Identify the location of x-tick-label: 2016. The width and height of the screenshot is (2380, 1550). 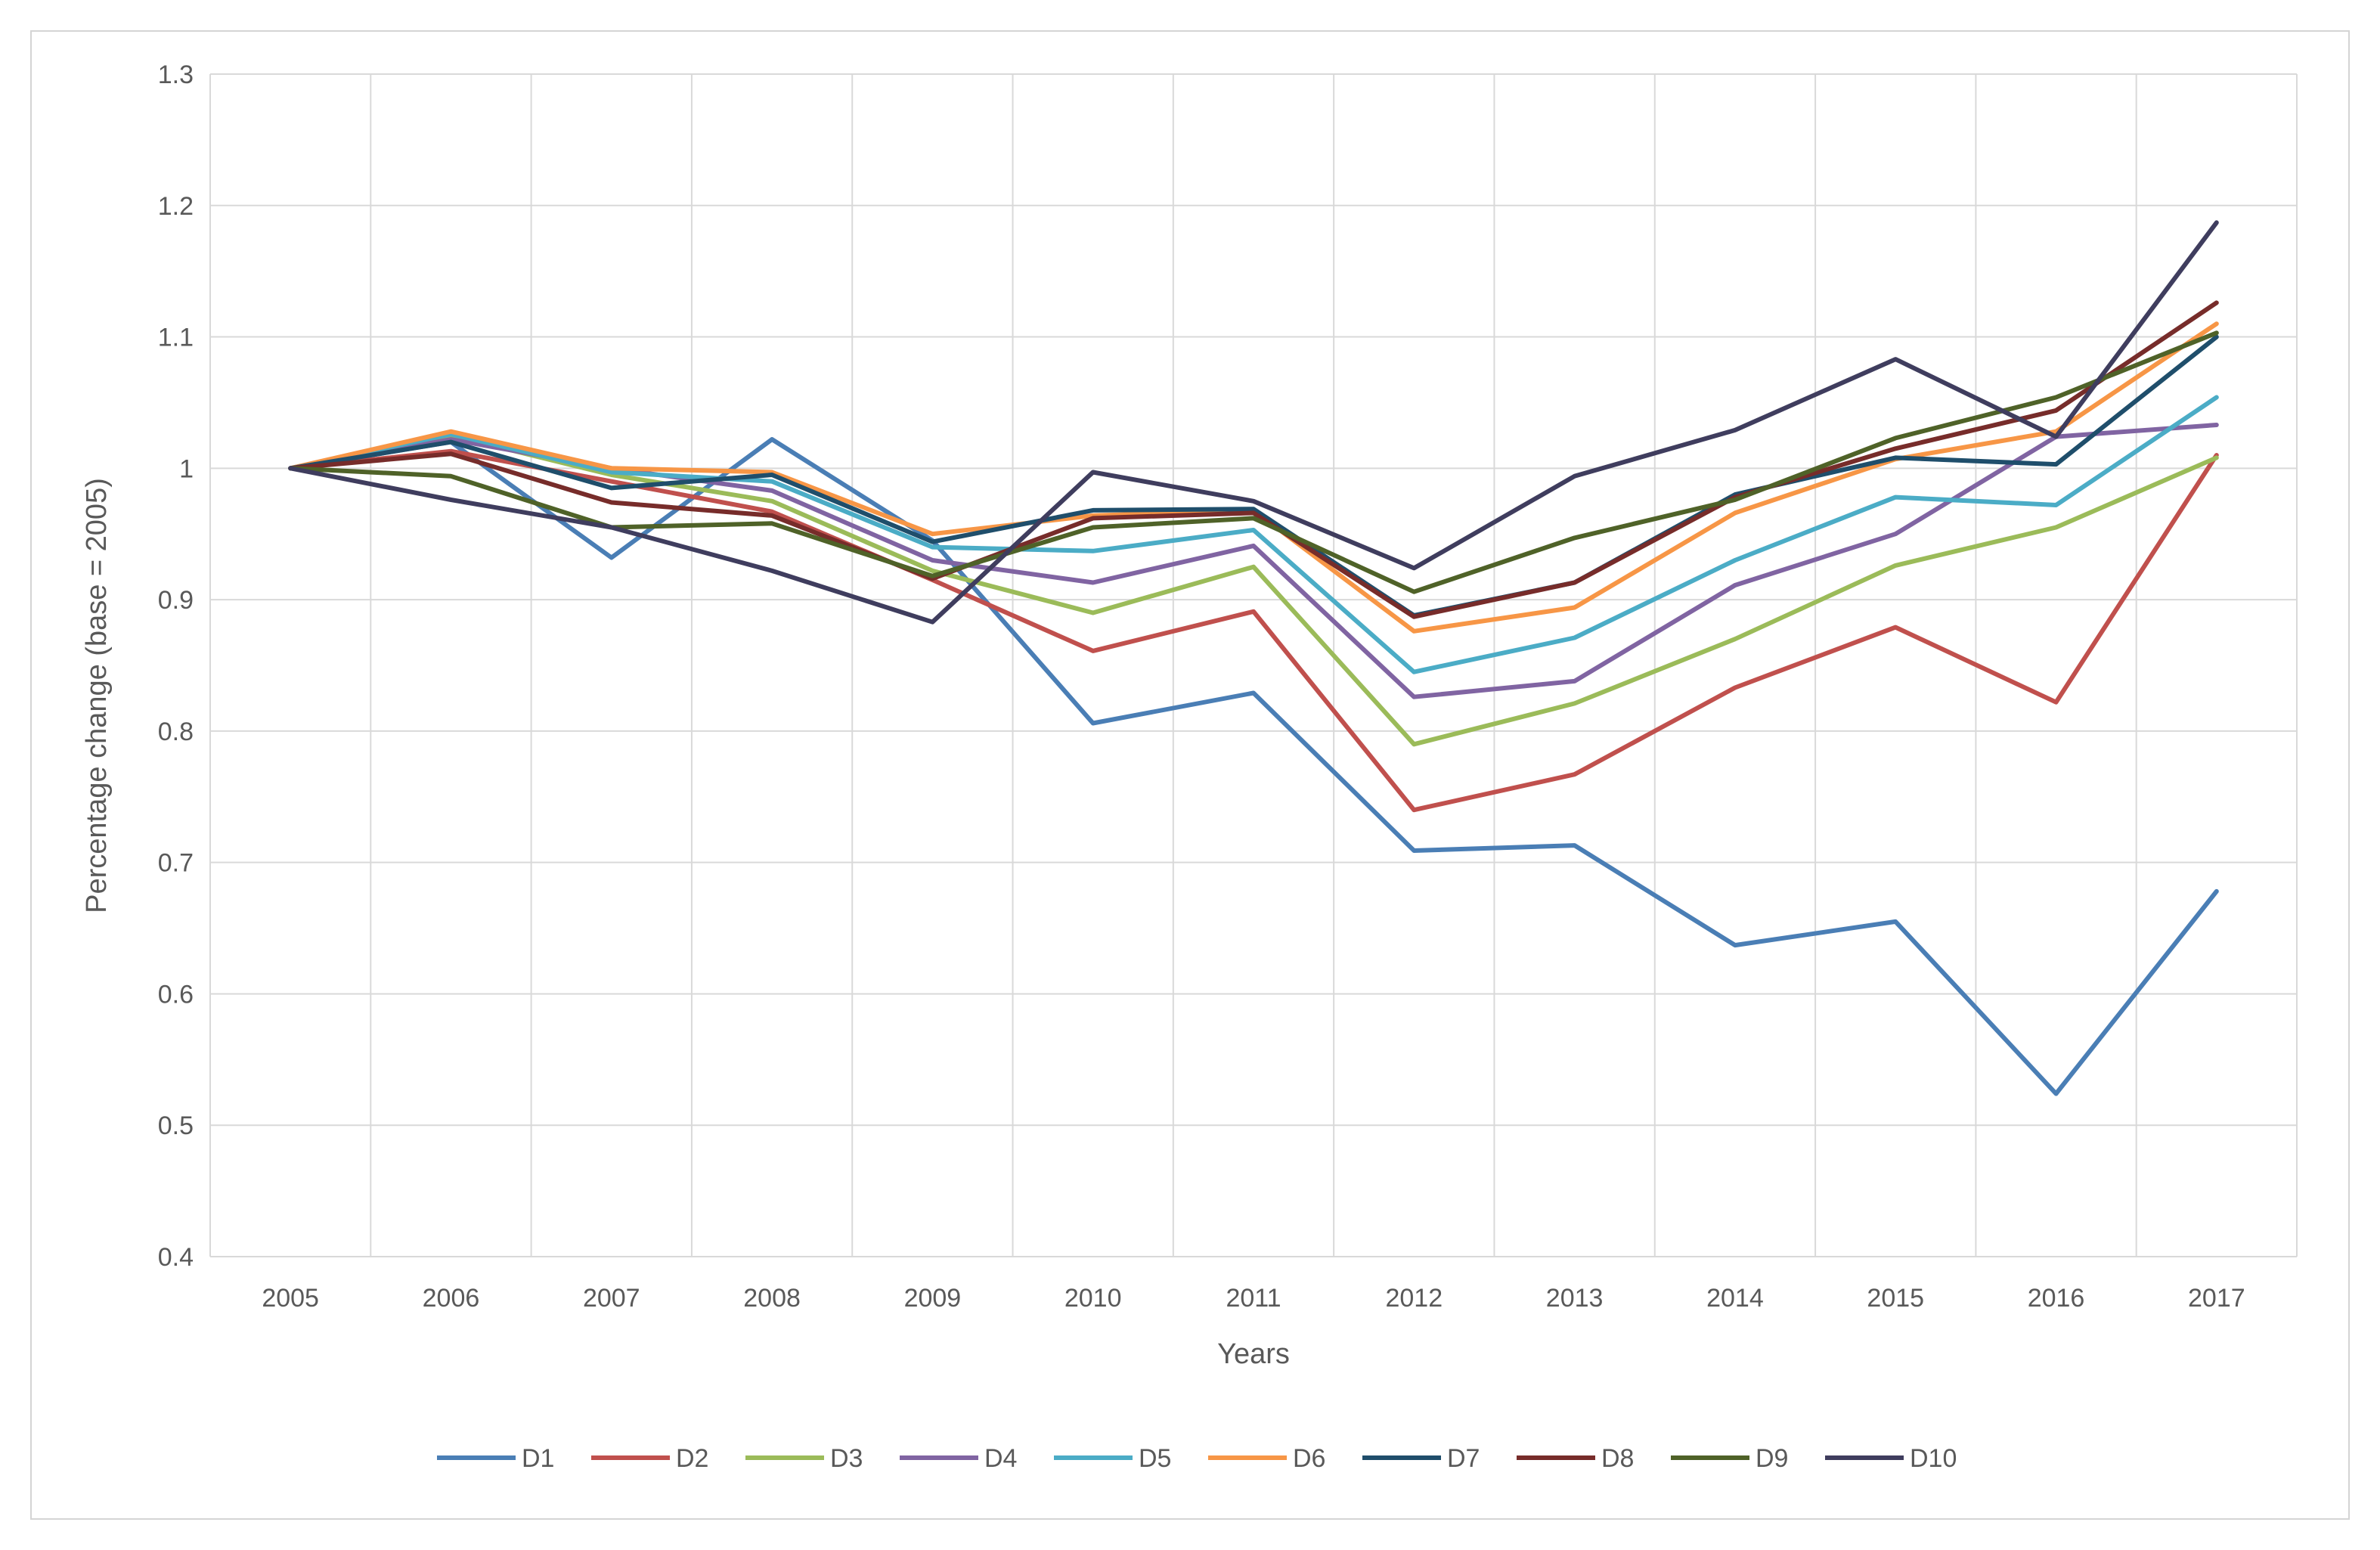
(2056, 1298).